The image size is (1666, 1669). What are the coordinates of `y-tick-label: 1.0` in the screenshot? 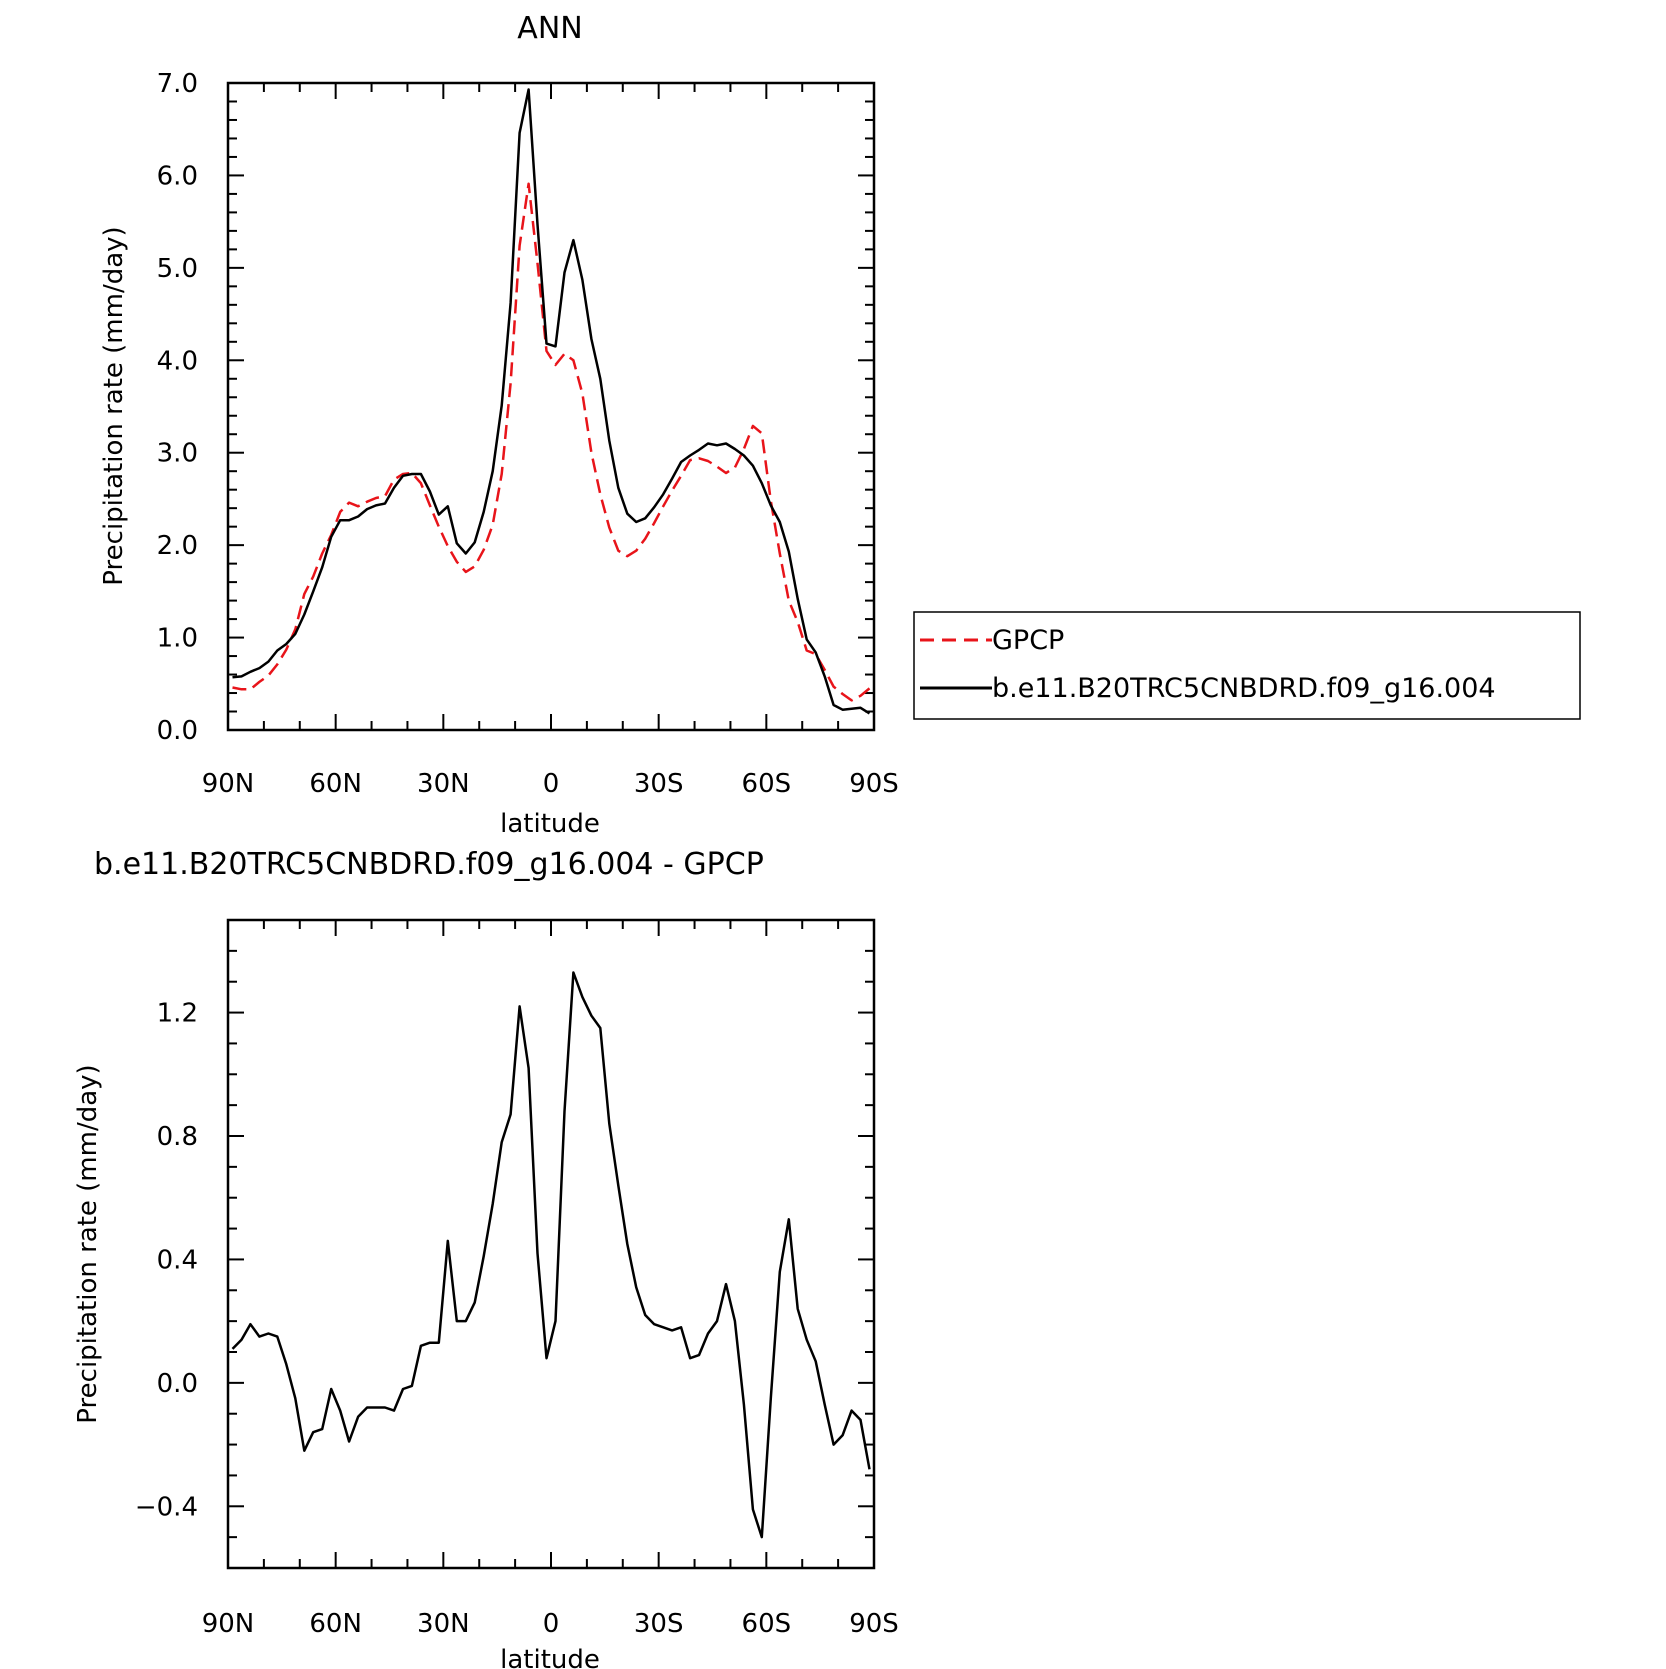 It's located at (177, 639).